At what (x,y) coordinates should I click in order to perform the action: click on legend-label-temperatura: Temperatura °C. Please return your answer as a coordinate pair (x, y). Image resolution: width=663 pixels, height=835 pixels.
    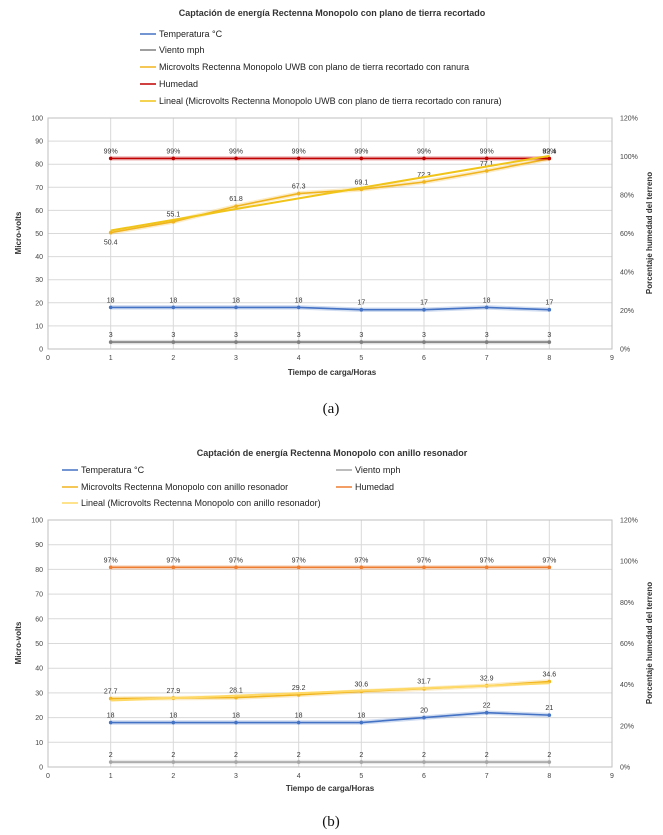
    Looking at the image, I should click on (191, 34).